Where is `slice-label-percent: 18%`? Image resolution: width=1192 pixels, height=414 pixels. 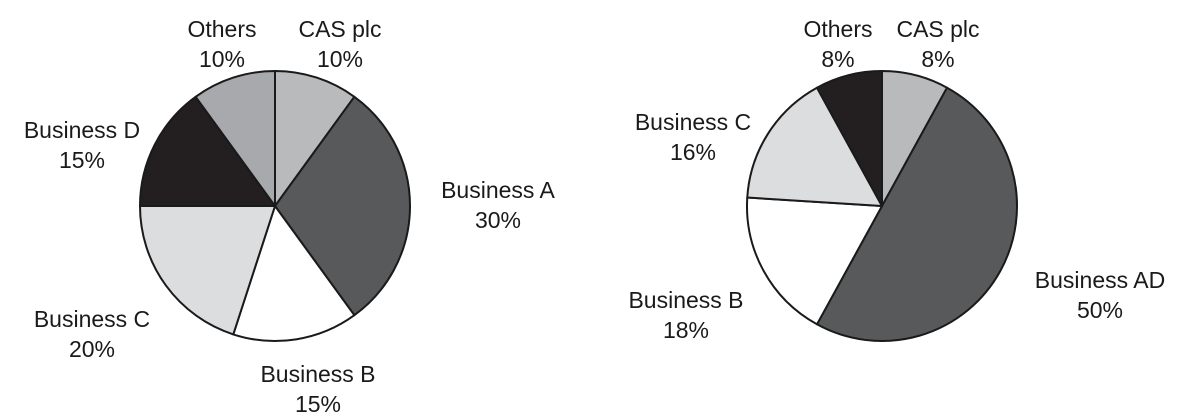 slice-label-percent: 18% is located at coordinates (686, 330).